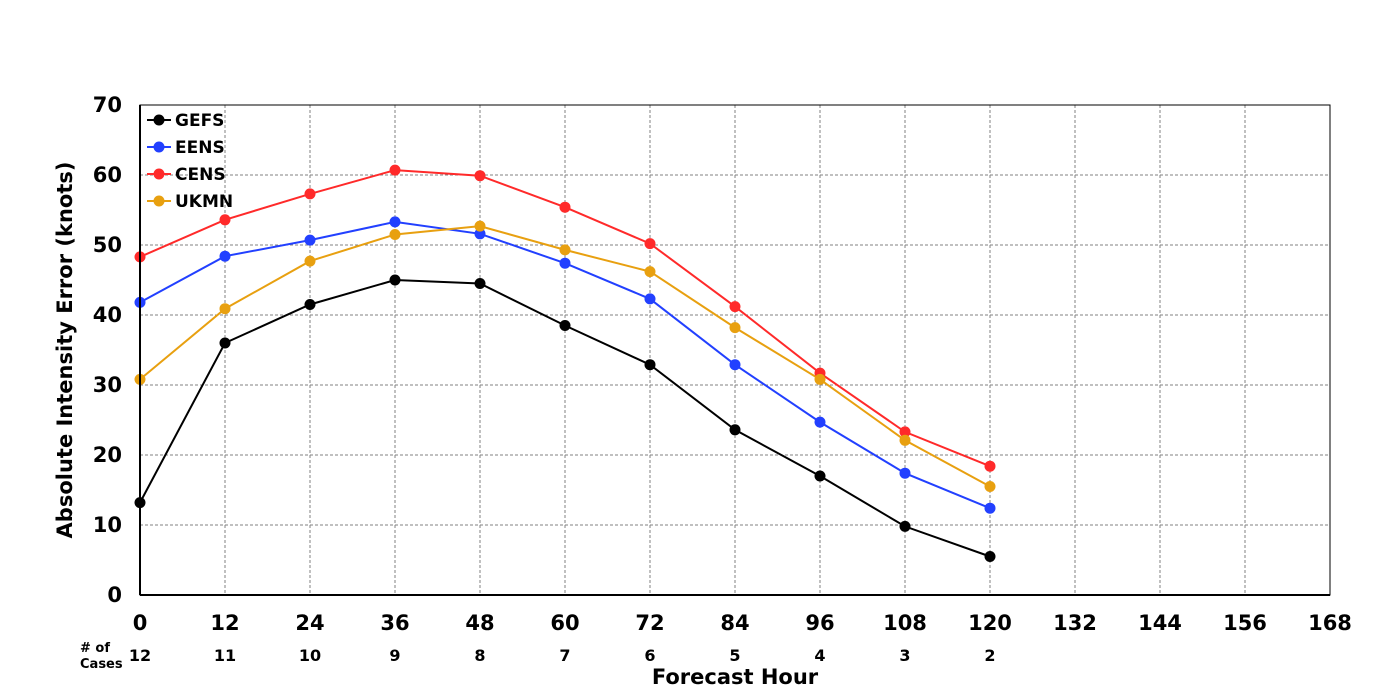 This screenshot has width=1400, height=700. What do you see at coordinates (107, 525) in the screenshot?
I see `y-tick-label: 10` at bounding box center [107, 525].